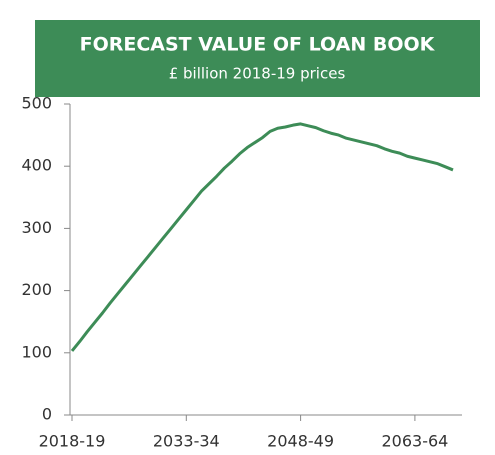 The image size is (495, 455). I want to click on x-tick-label: 2063-64, so click(414, 441).